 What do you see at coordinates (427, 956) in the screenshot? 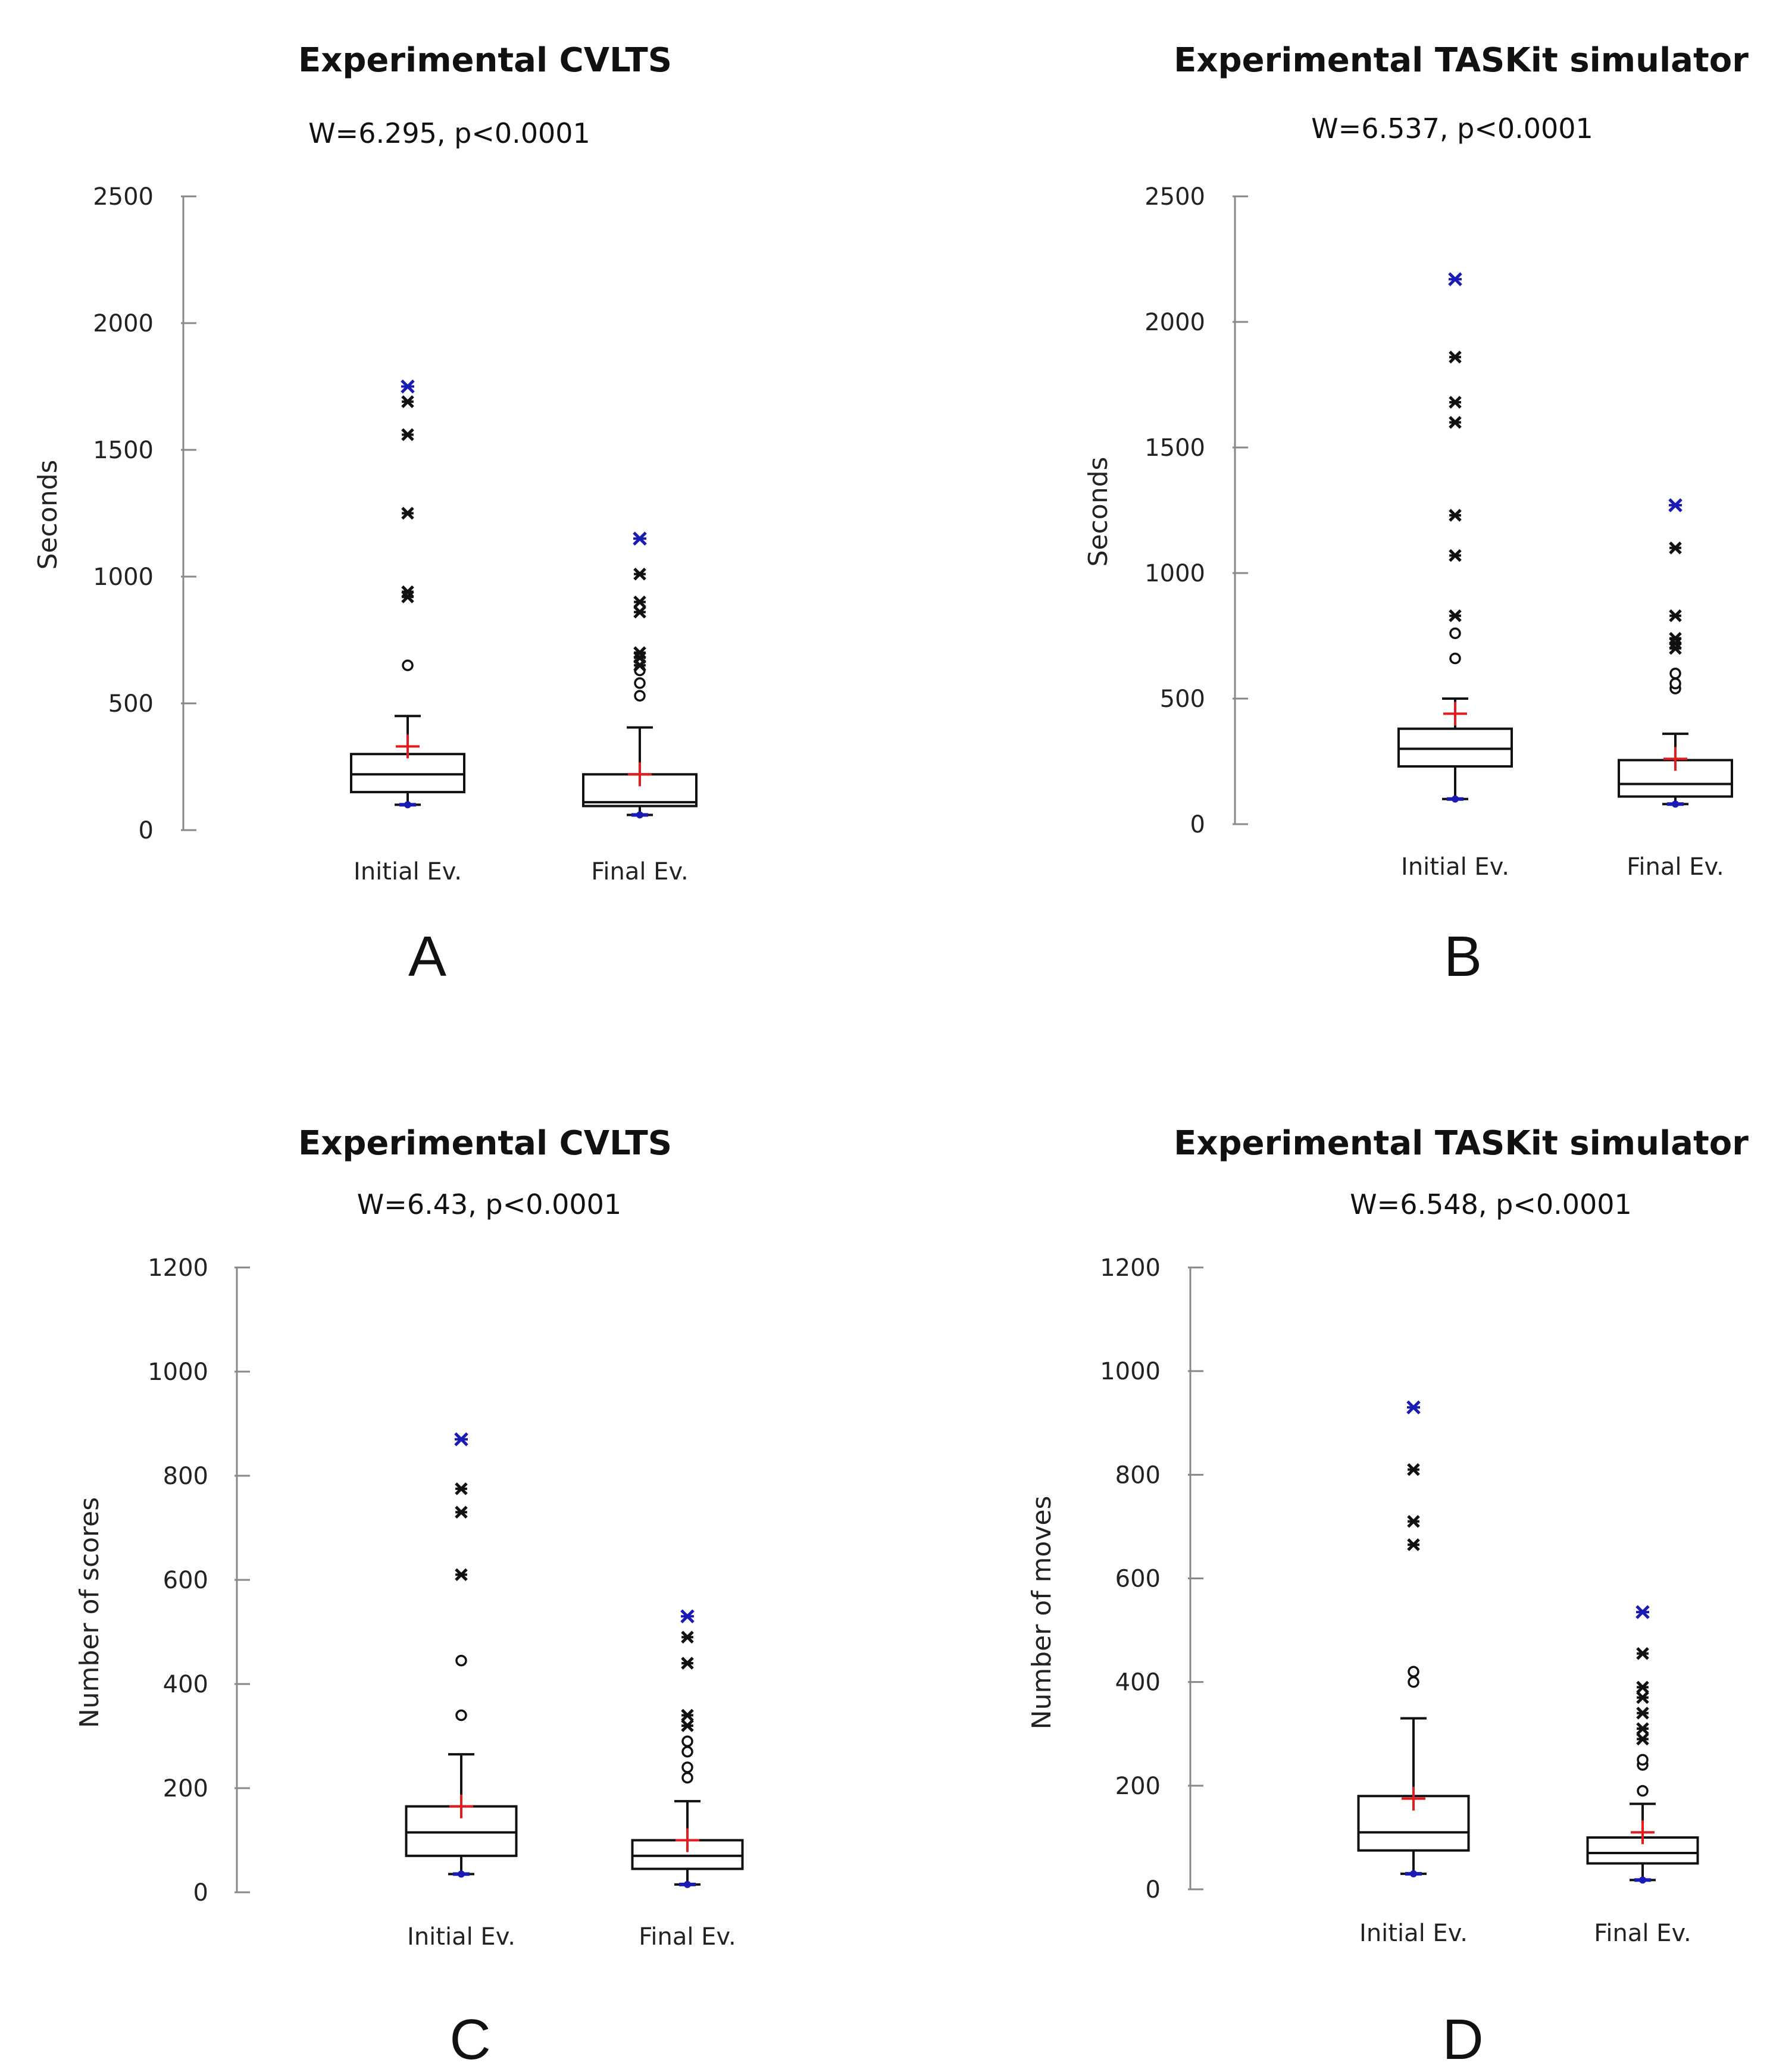
I see `panel-letter: A` at bounding box center [427, 956].